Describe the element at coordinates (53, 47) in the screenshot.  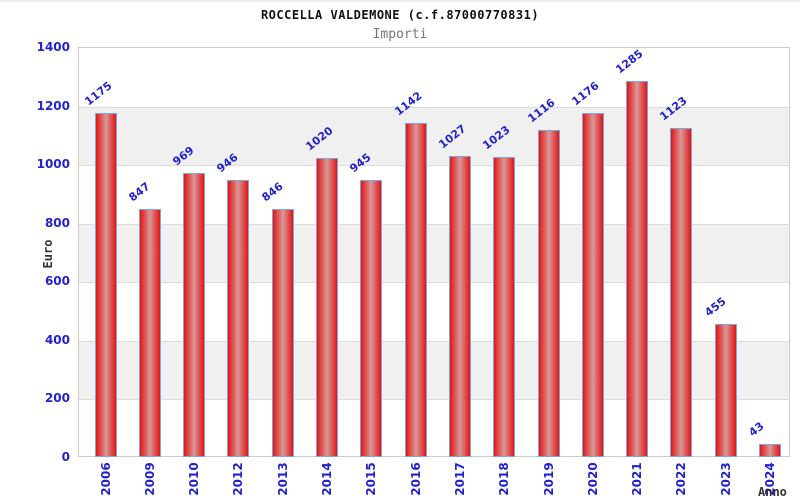
I see `y-tick-label: 1400` at that location.